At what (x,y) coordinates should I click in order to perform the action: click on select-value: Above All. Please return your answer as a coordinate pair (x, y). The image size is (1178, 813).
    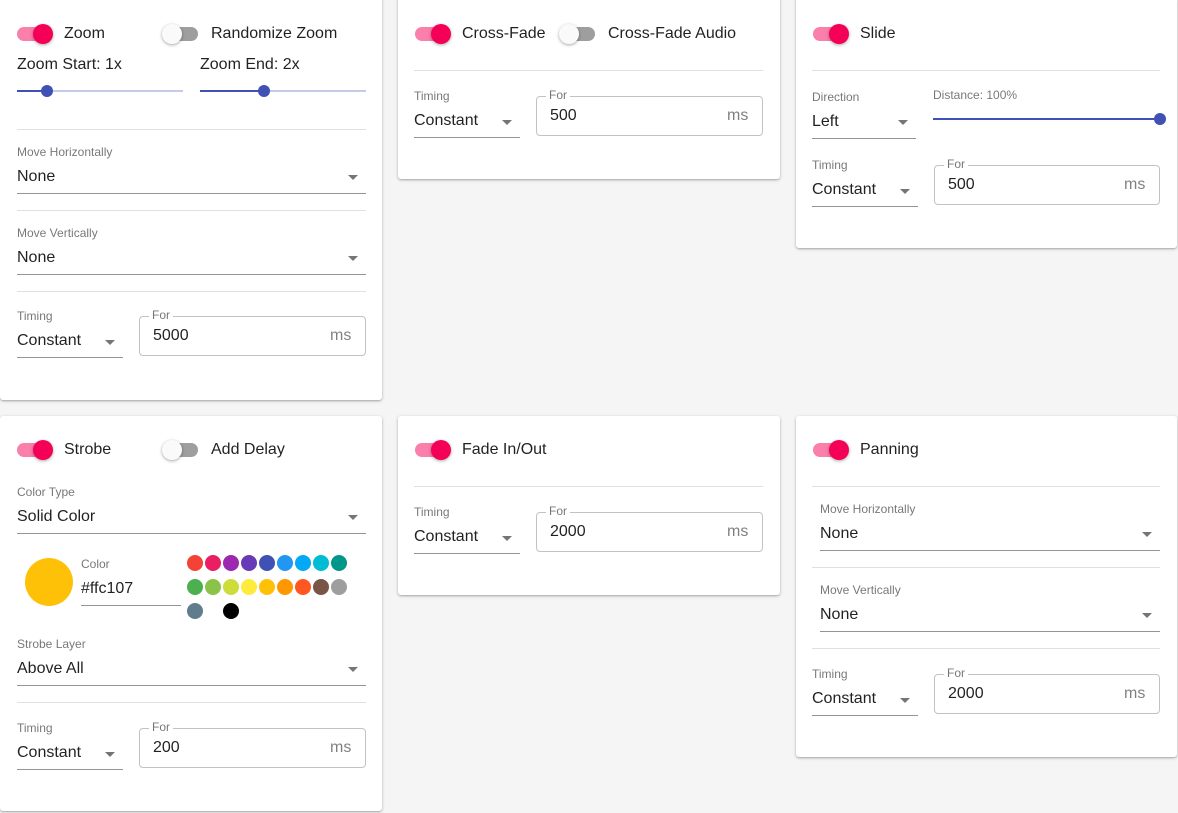
    Looking at the image, I should click on (50, 668).